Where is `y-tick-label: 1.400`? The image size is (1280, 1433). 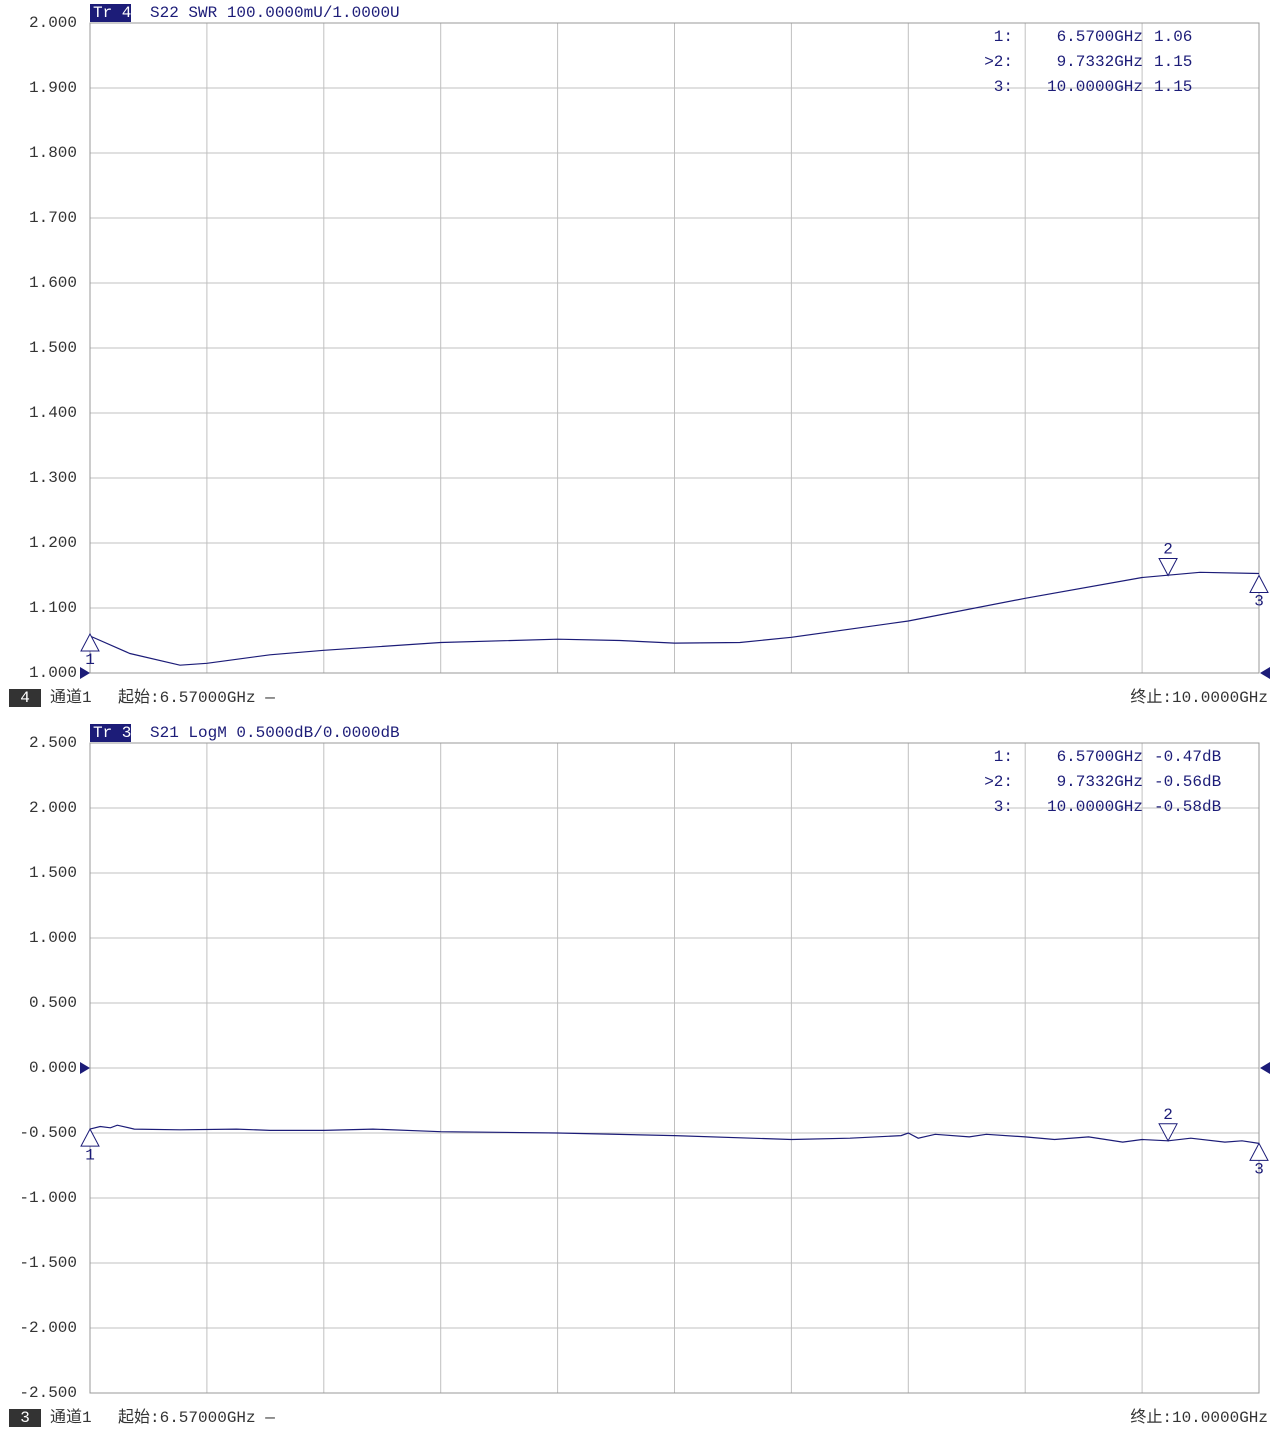
y-tick-label: 1.400 is located at coordinates (53, 413).